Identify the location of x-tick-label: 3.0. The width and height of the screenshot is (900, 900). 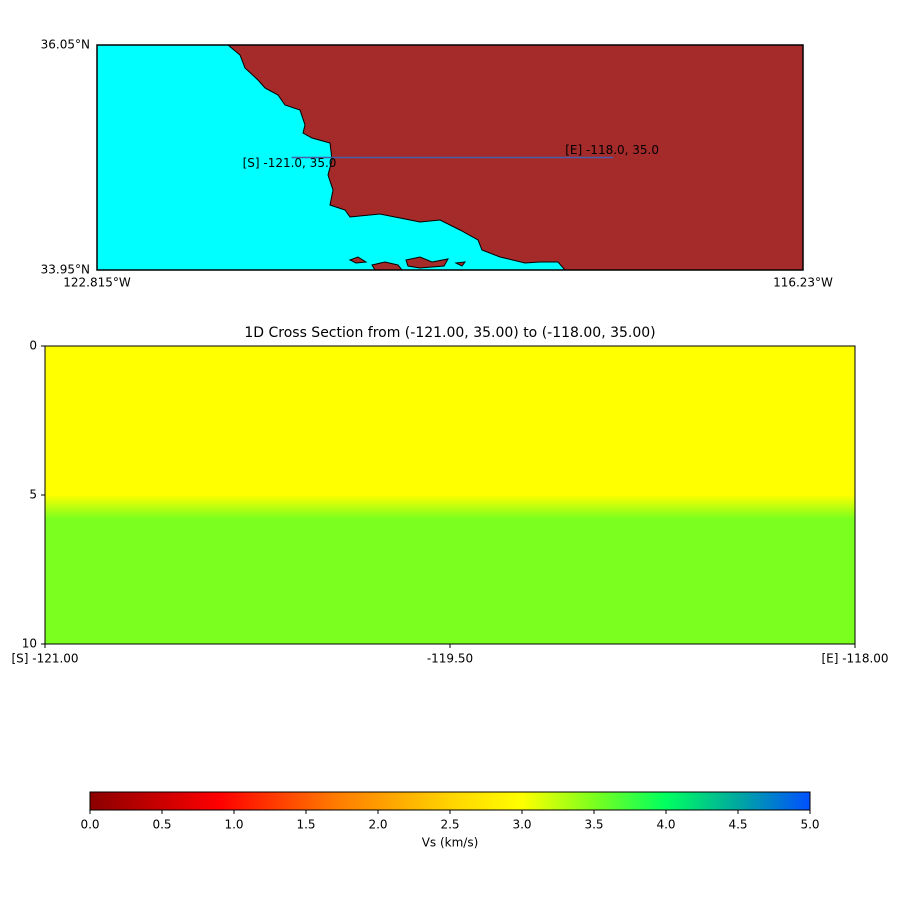
(521, 825).